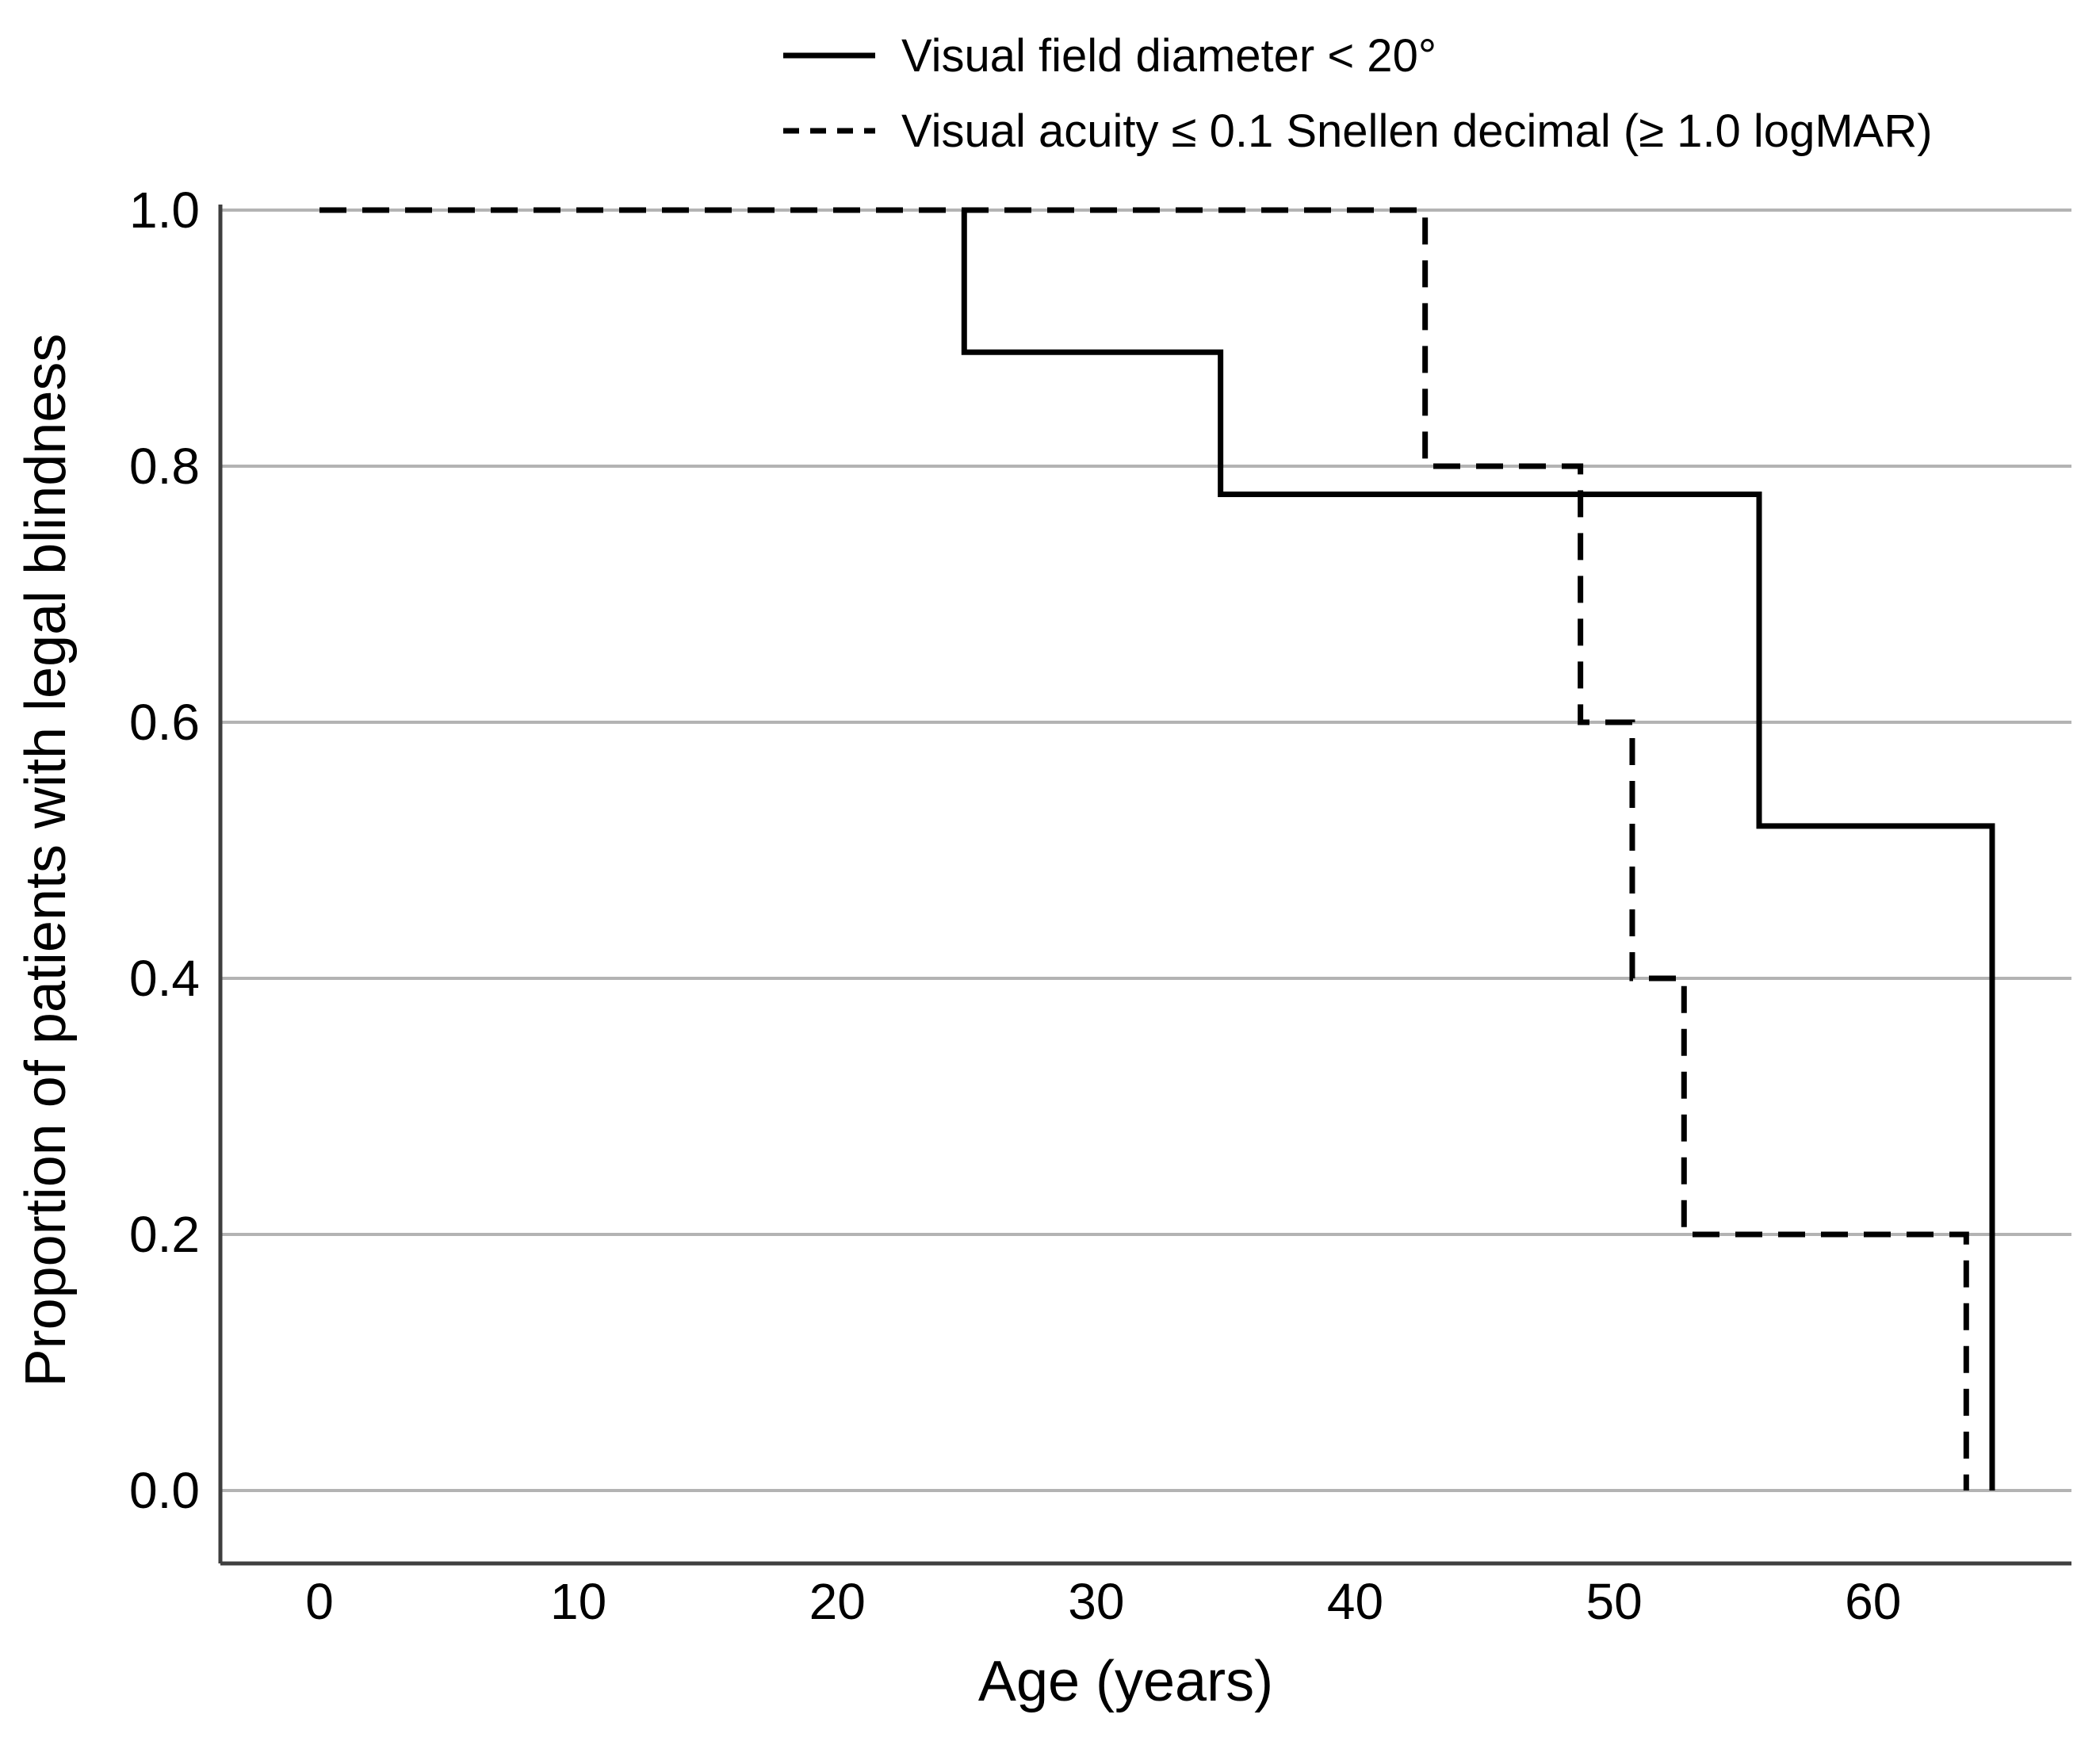  What do you see at coordinates (1125, 1681) in the screenshot?
I see `x-axis-title: Age (years)` at bounding box center [1125, 1681].